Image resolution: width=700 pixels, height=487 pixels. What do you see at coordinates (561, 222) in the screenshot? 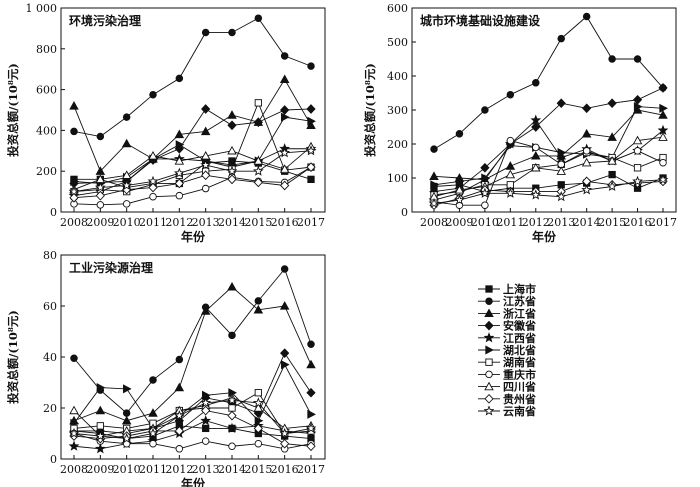
I see `x-tick-label: 2013` at bounding box center [561, 222].